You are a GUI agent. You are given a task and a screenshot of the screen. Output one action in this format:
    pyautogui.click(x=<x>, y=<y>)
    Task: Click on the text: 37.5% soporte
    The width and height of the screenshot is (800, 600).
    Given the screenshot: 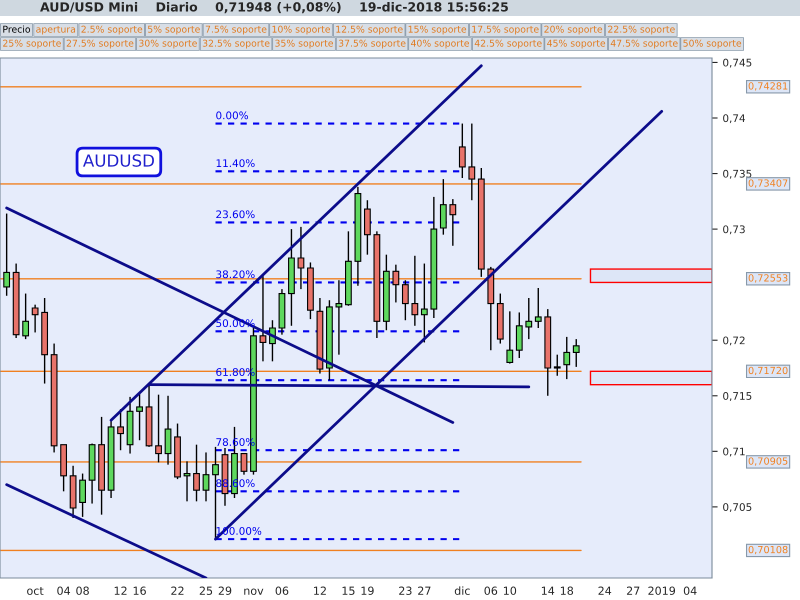 What is the action you would take?
    pyautogui.click(x=372, y=44)
    